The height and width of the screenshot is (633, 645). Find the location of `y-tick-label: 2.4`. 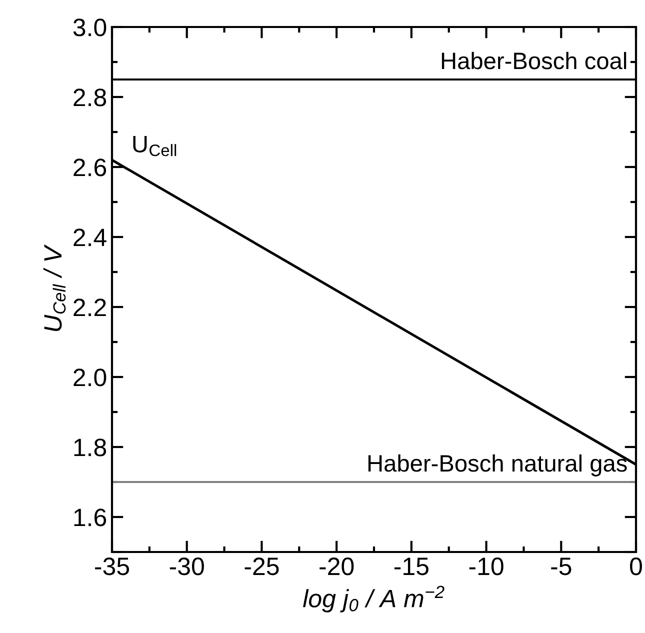

y-tick-label: 2.4 is located at coordinates (90, 237).